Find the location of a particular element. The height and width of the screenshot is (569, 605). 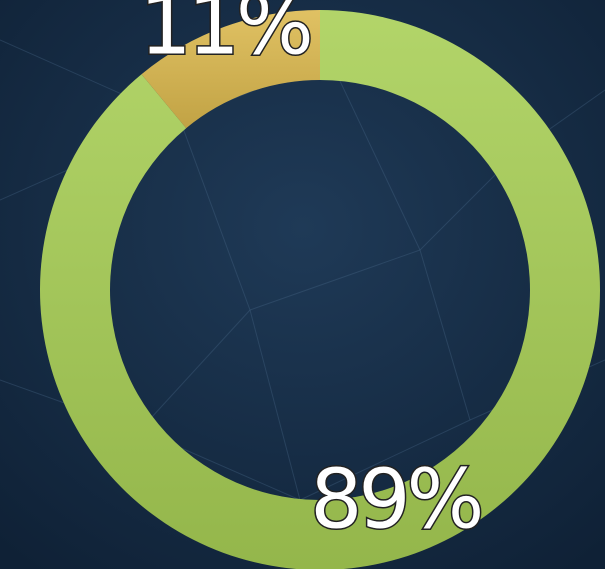

value-label: 11% is located at coordinates (225, 36).